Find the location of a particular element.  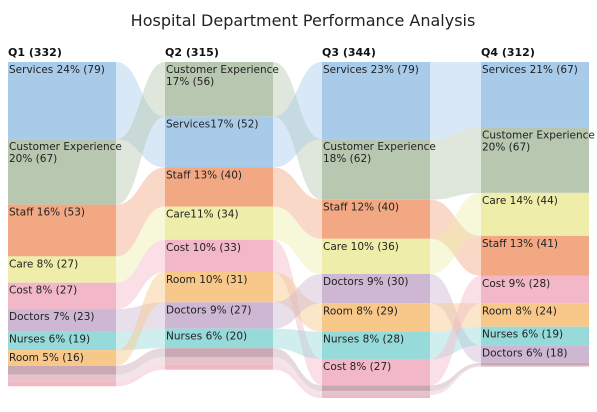

segment-nurses-q1 is located at coordinates (62, 341).